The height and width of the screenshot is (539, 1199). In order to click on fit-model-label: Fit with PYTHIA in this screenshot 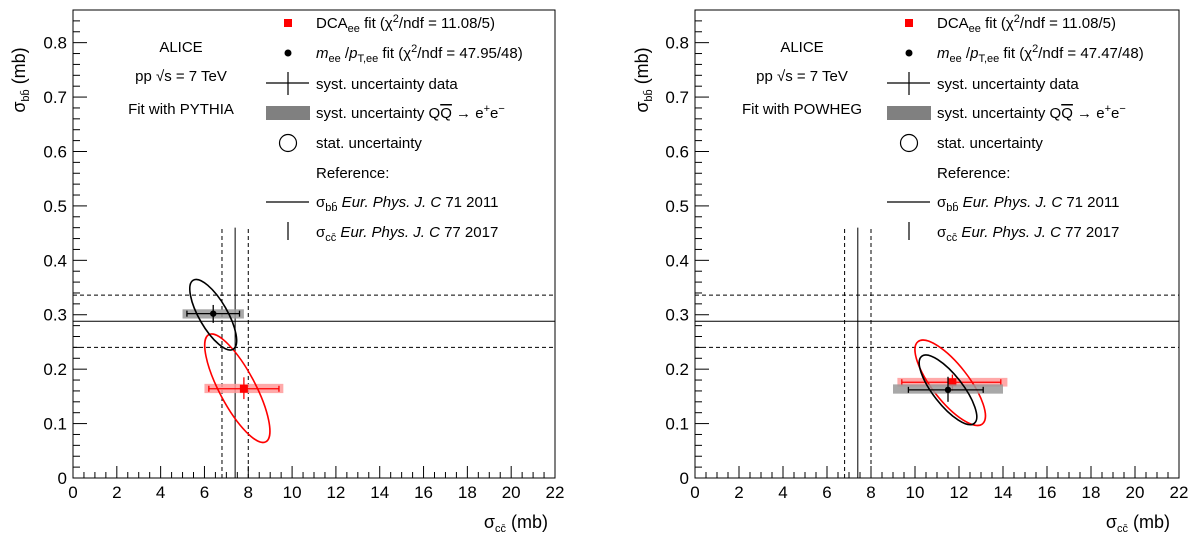, I will do `click(181, 109)`.